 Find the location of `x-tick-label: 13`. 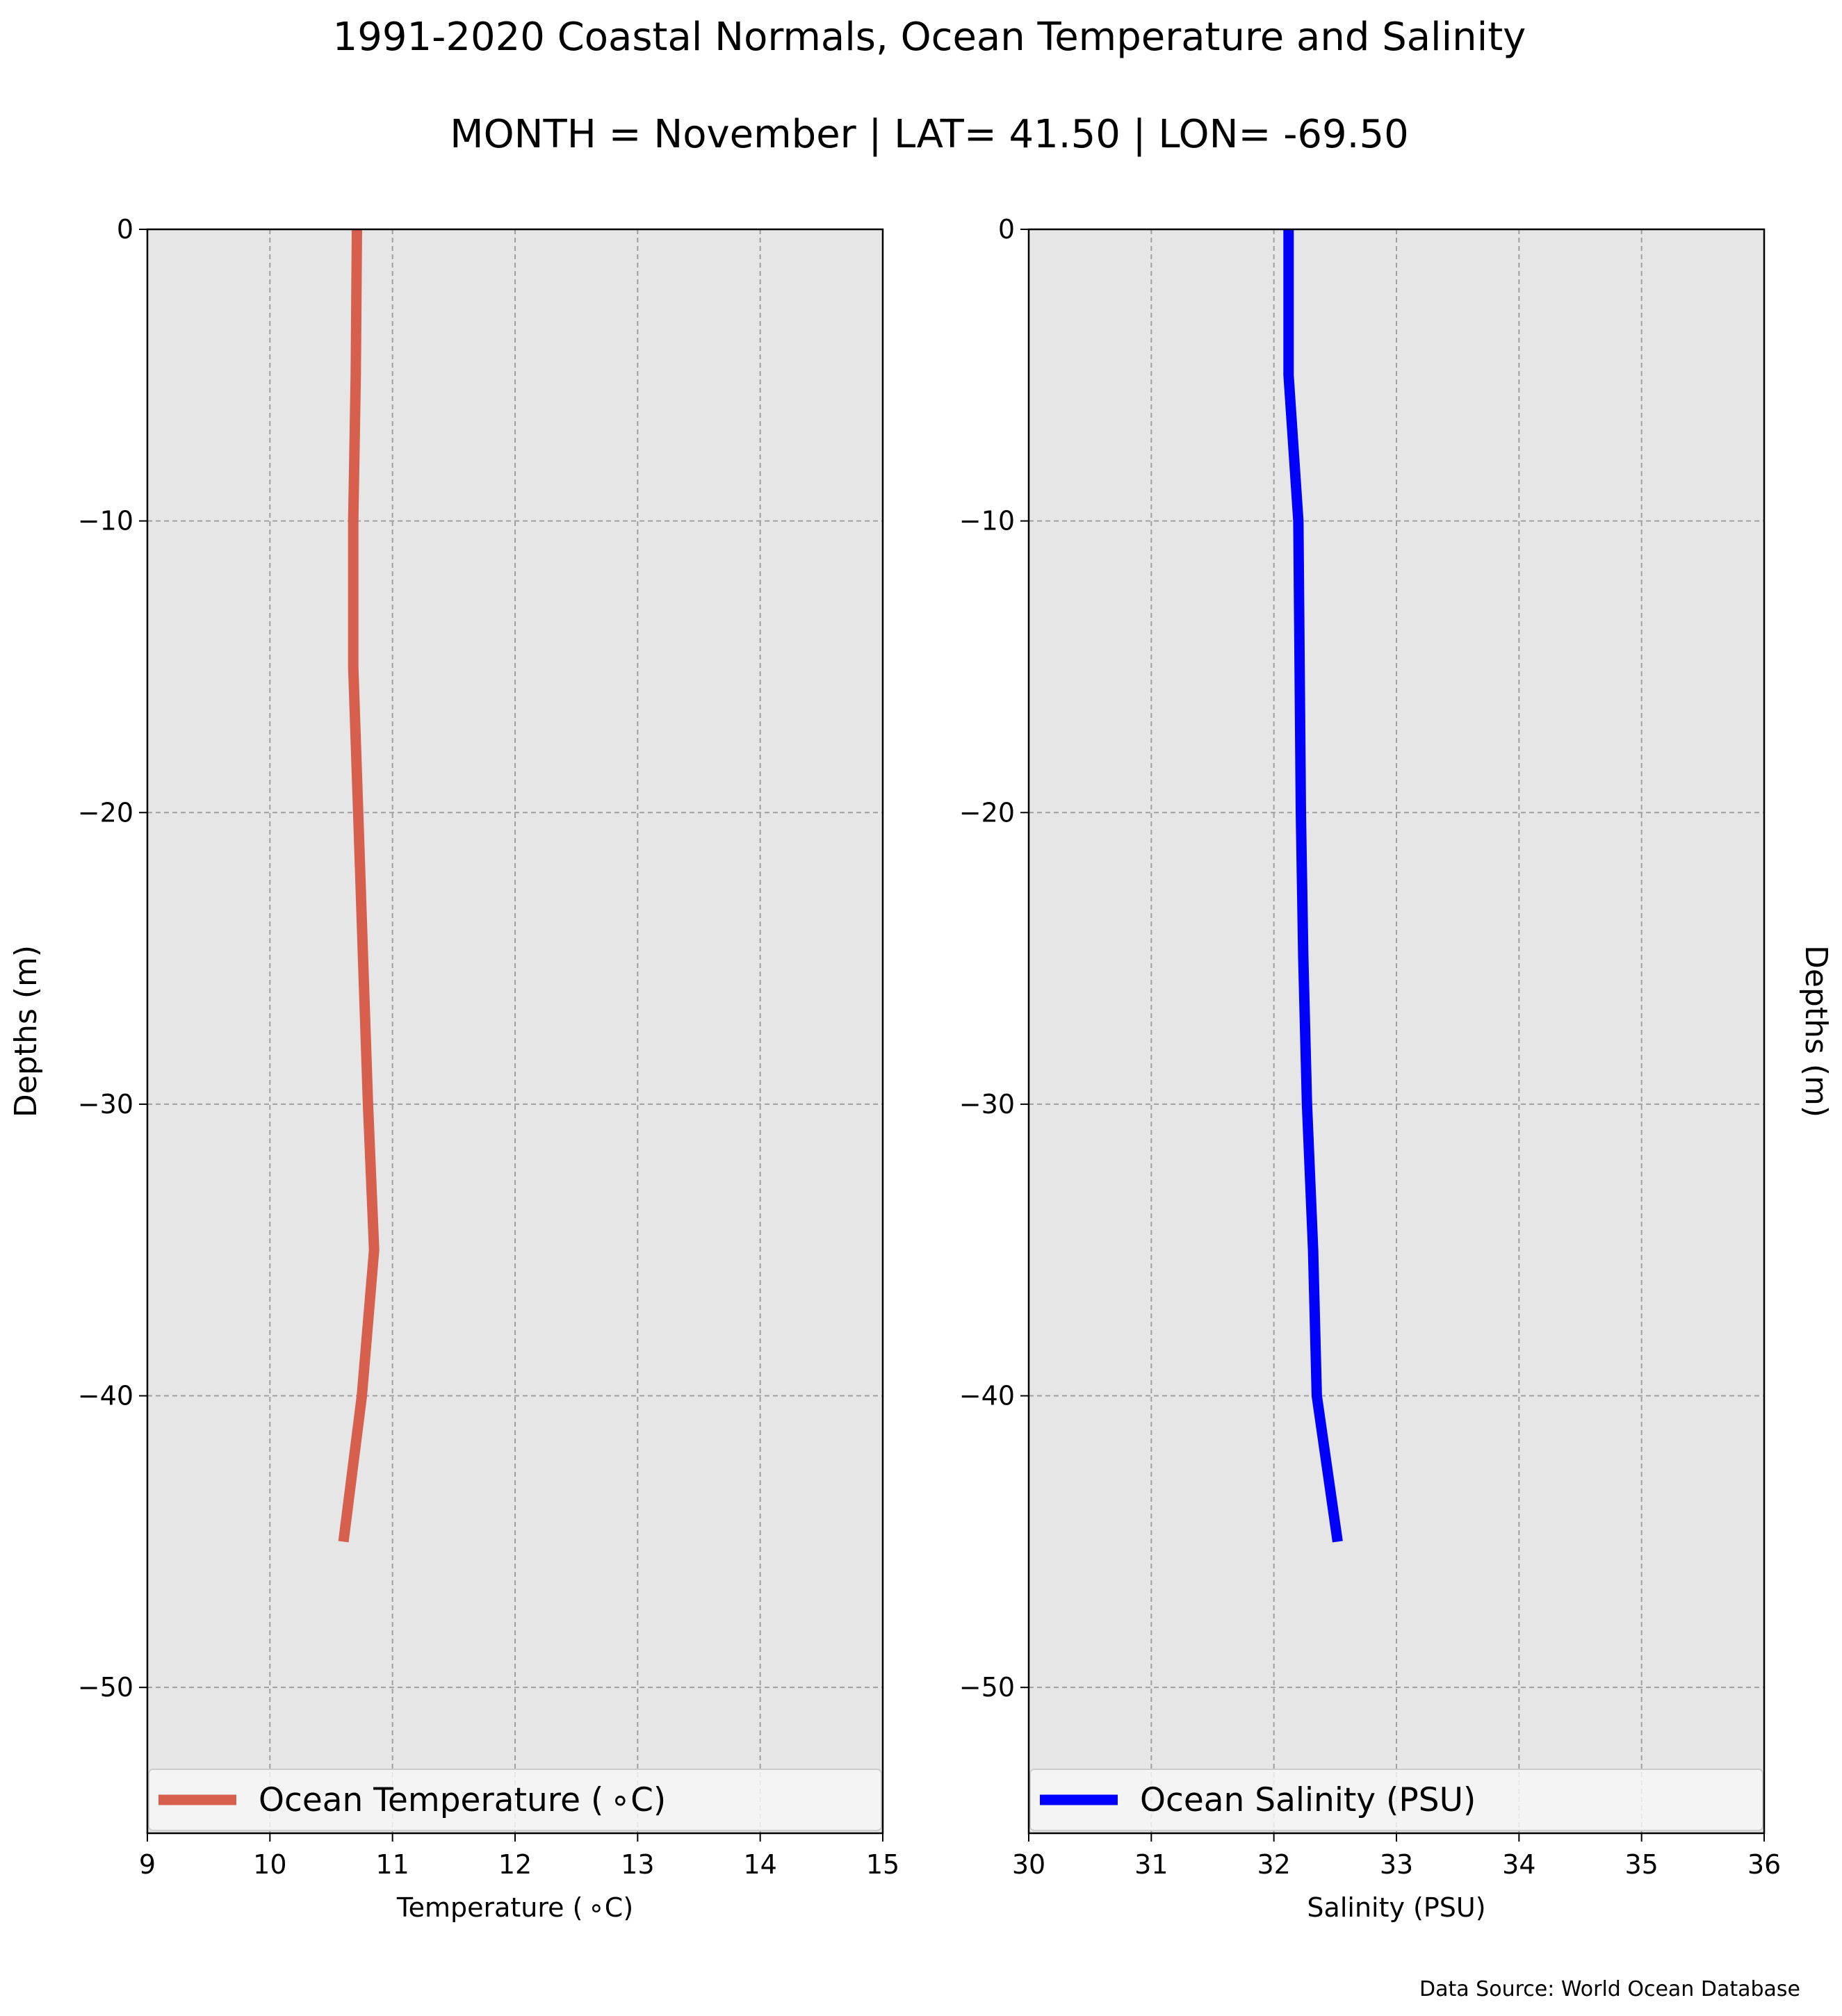

x-tick-label: 13 is located at coordinates (637, 1865).